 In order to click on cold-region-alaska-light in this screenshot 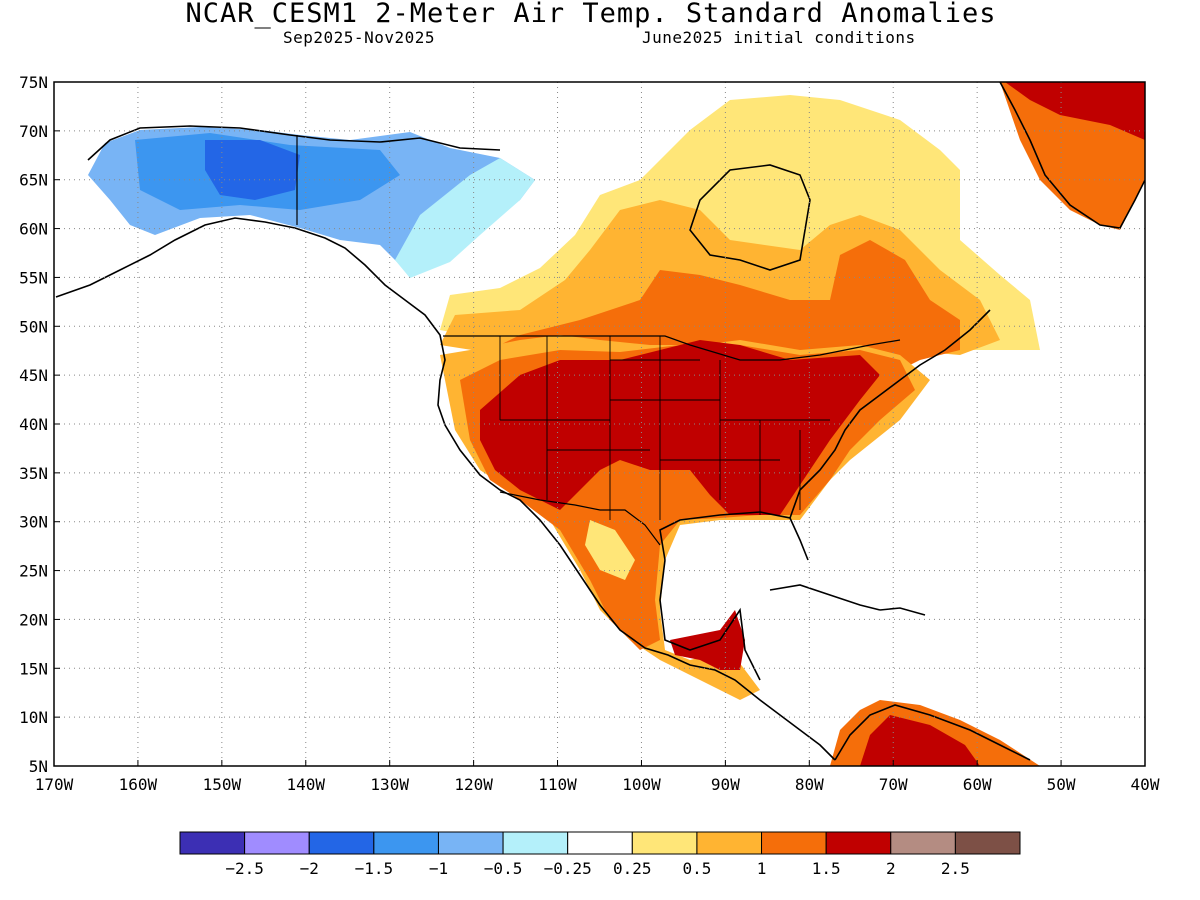, I will do `click(465, 218)`.